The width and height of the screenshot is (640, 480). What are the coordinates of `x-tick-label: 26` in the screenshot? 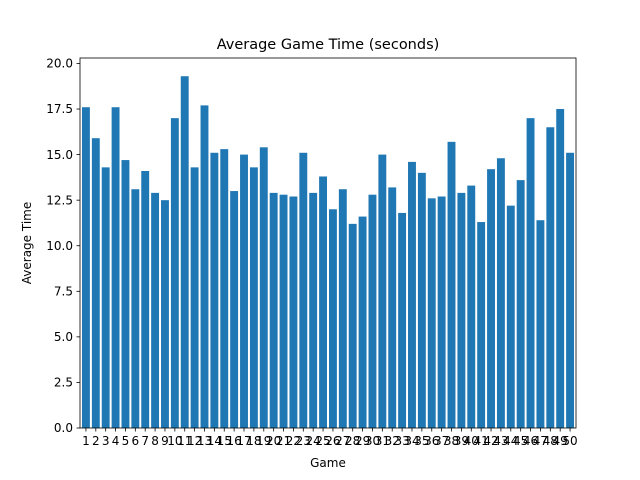 It's located at (332, 441).